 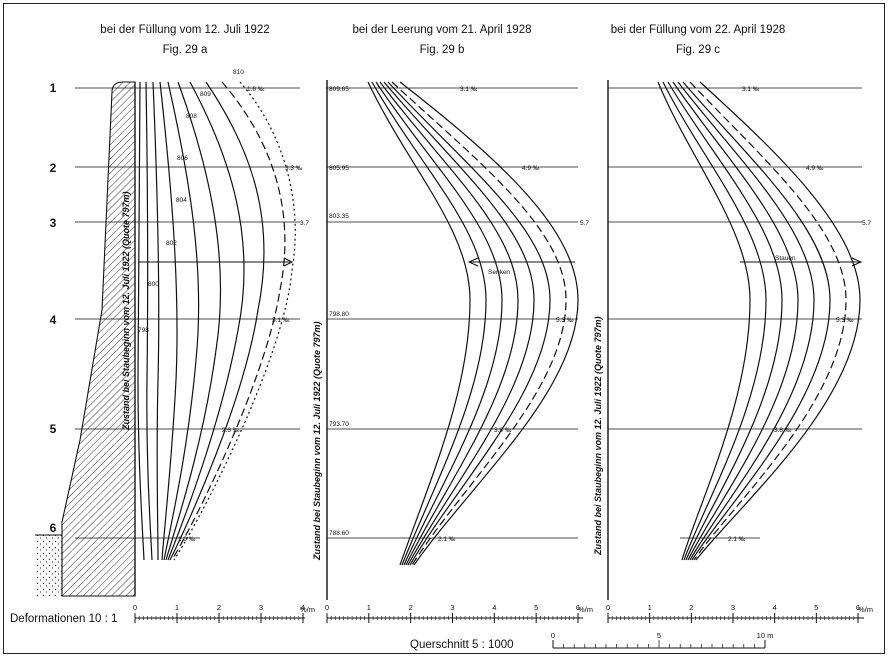 I want to click on panel-b-elev-5: 793.70, so click(x=339, y=424).